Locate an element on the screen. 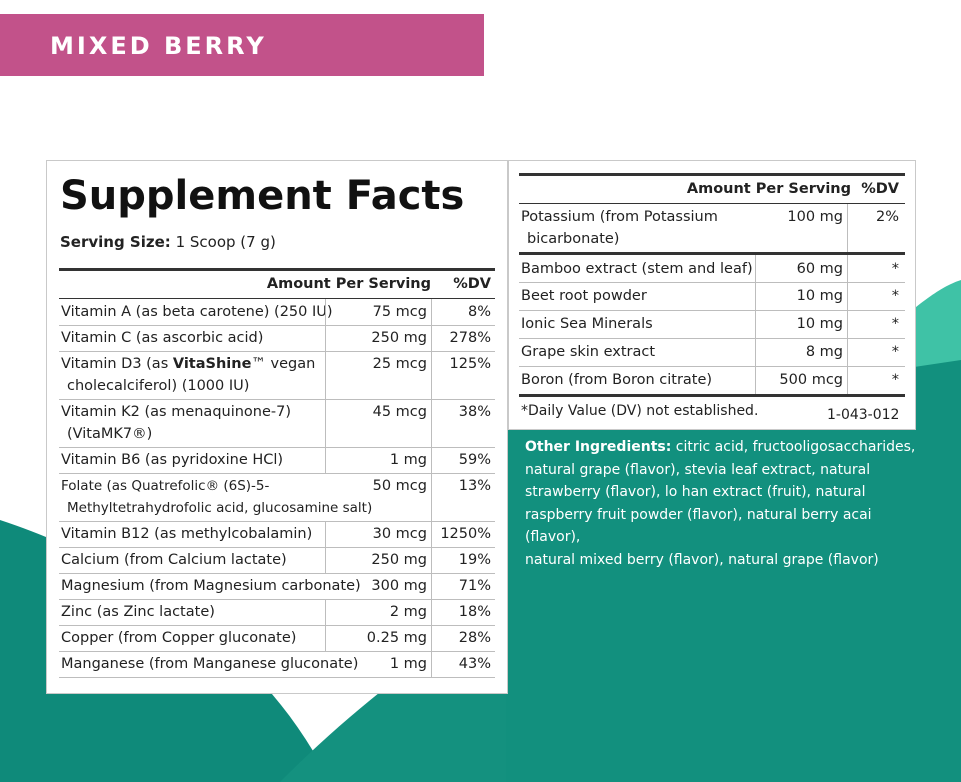 This screenshot has height=782, width=961. nutrient-amount: 2 mg is located at coordinates (376, 612).